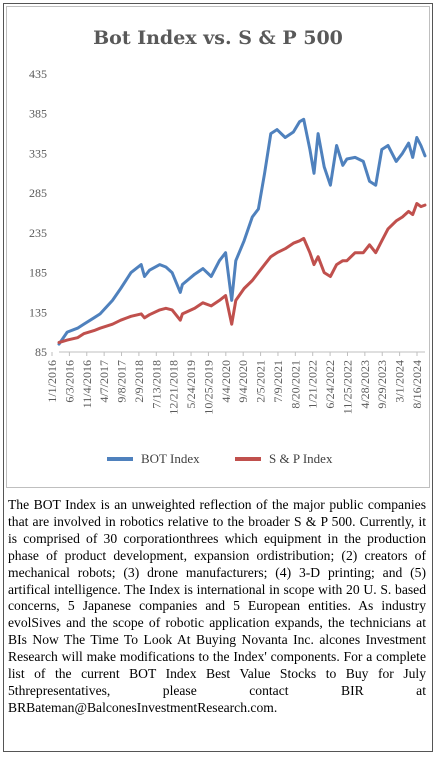  What do you see at coordinates (87, 384) in the screenshot?
I see `x-tick-label: 11/4/2016` at bounding box center [87, 384].